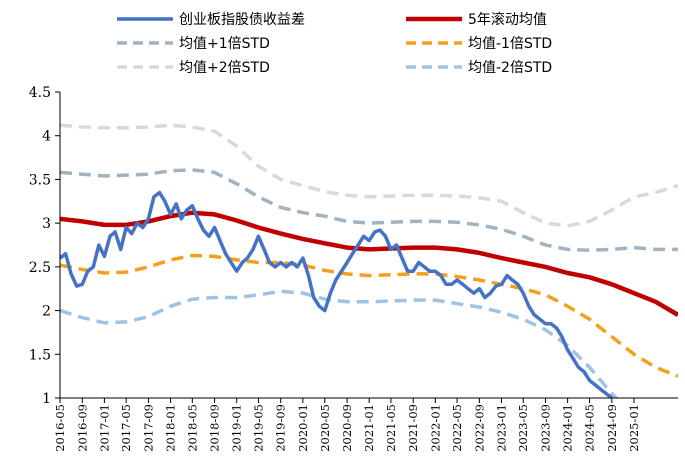 Image resolution: width=685 pixels, height=467 pixels. What do you see at coordinates (224, 44) in the screenshot?
I see `legend-label: 均值+1倍STD` at bounding box center [224, 44].